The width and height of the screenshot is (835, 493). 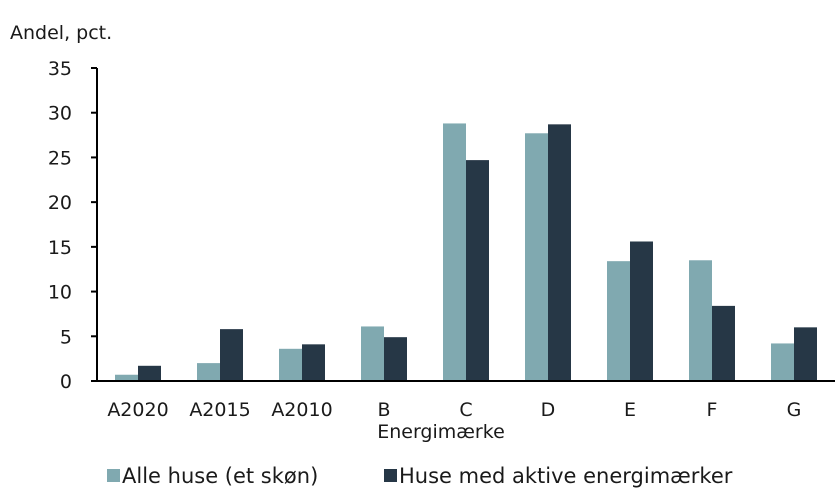 I want to click on legend-label: Alle huse (et skøn), so click(x=220, y=476).